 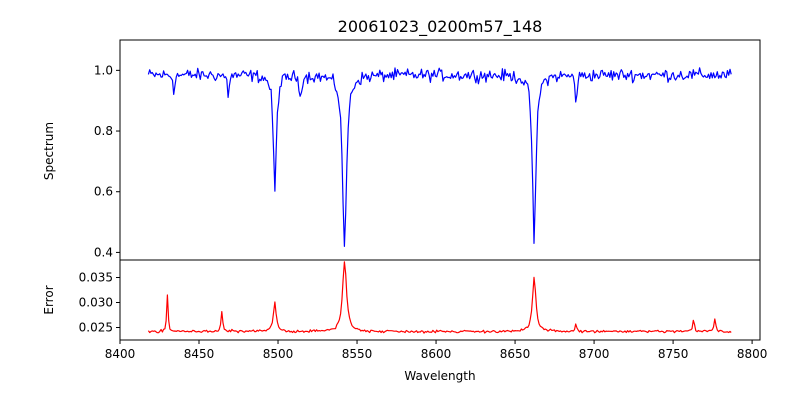 What do you see at coordinates (96, 303) in the screenshot?
I see `error-y-tick-label: 0.030` at bounding box center [96, 303].